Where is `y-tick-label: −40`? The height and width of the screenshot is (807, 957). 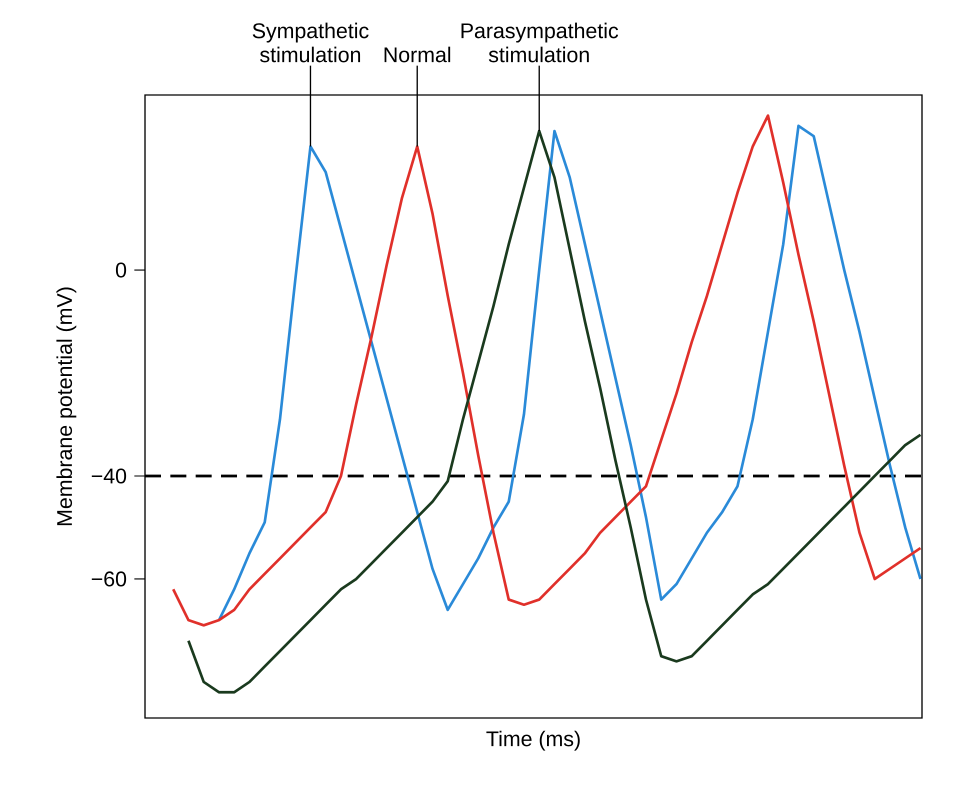
y-tick-label: −40 is located at coordinates (109, 476).